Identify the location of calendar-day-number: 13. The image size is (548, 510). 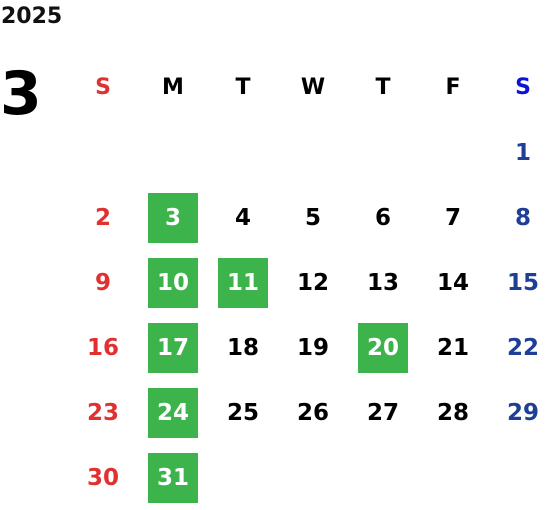
(382, 282).